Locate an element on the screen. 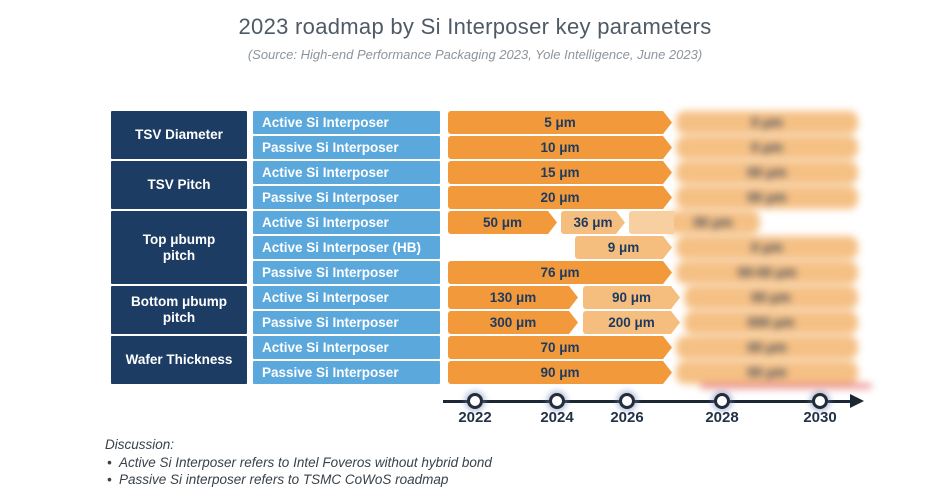 This screenshot has width=950, height=500. group-box: Wafer Thickness is located at coordinates (179, 360).